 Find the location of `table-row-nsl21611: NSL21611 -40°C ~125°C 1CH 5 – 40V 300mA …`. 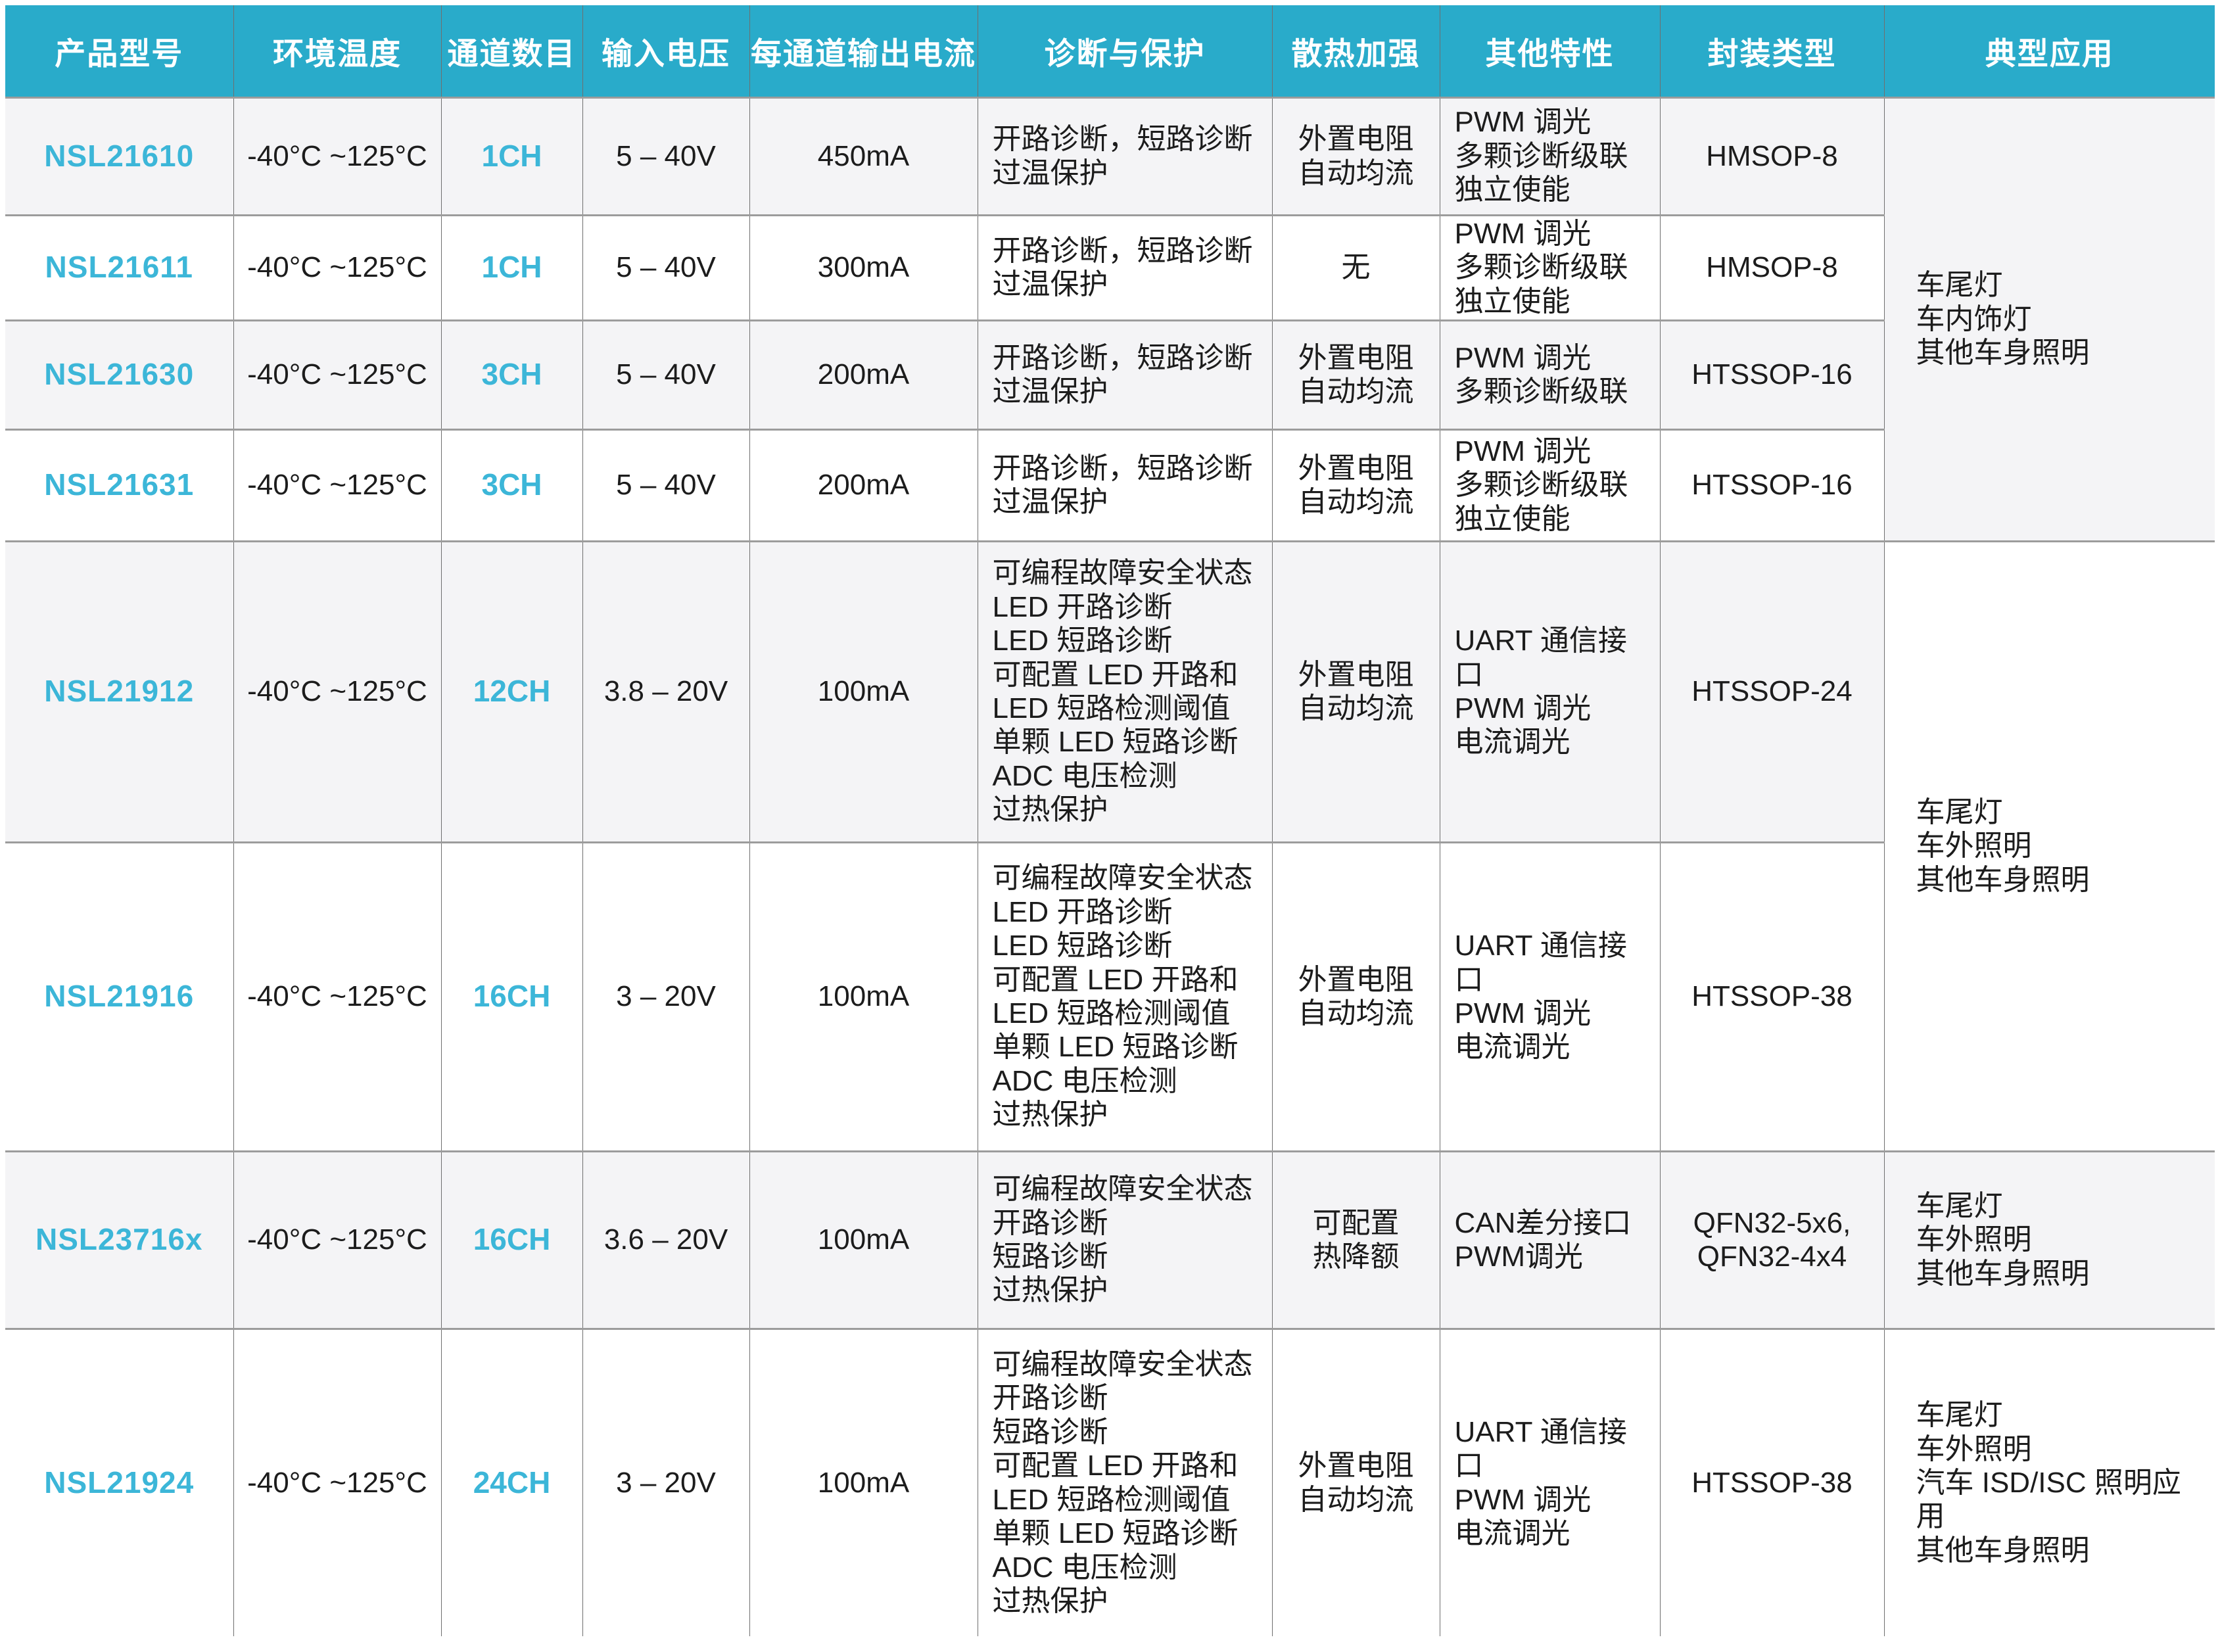

table-row-nsl21611: NSL21611 -40°C ~125°C 1CH 5 – 40V 300mA … is located at coordinates (1110, 267).